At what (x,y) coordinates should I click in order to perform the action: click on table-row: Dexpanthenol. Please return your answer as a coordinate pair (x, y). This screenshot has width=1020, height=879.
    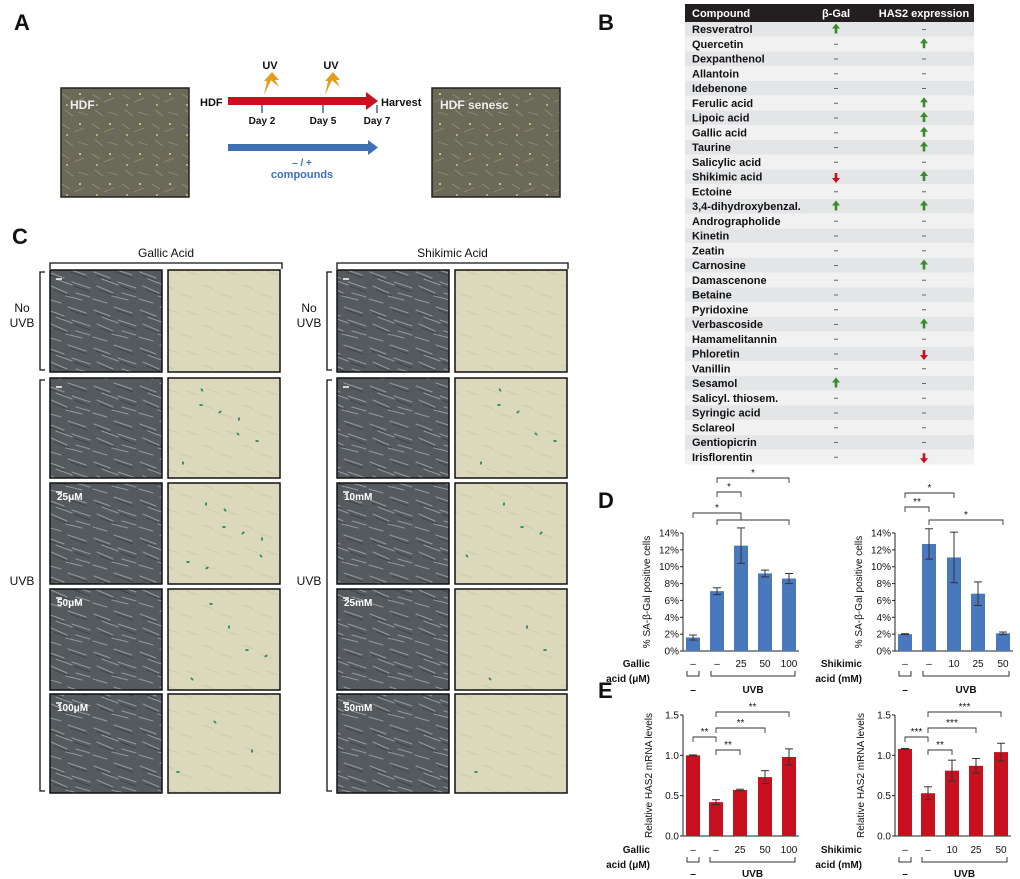
    Looking at the image, I should click on (829, 59).